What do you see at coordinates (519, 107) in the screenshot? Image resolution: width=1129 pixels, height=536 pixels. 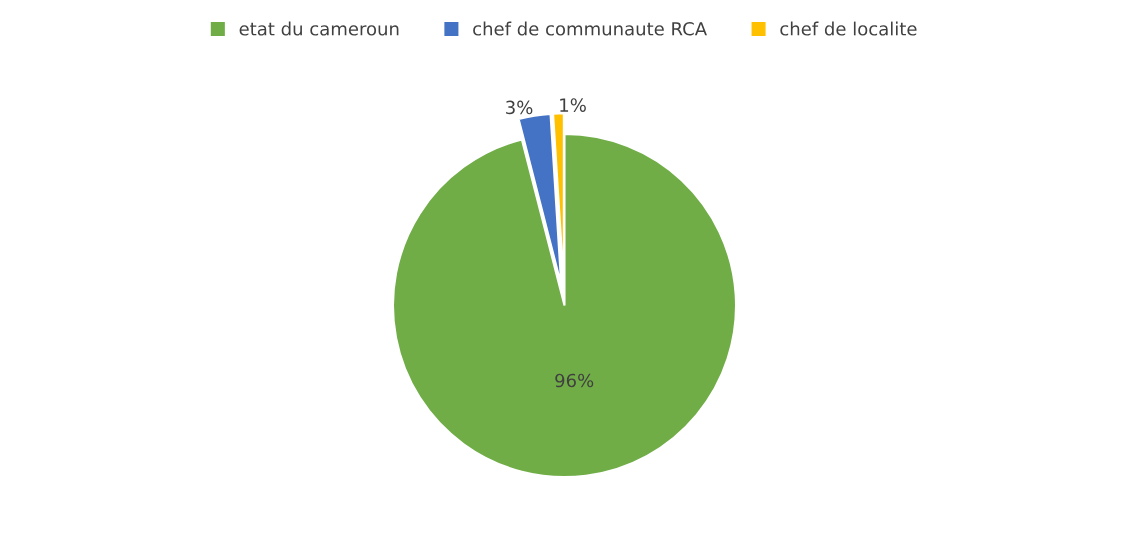 I see `data-label: 3%` at bounding box center [519, 107].